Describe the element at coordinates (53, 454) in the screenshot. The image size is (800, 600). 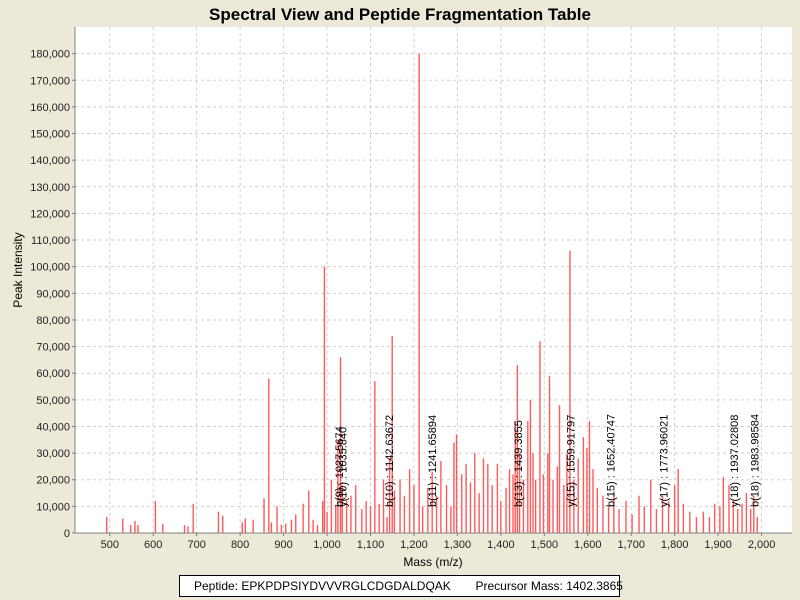
I see `y-tick-label: 30,000` at that location.